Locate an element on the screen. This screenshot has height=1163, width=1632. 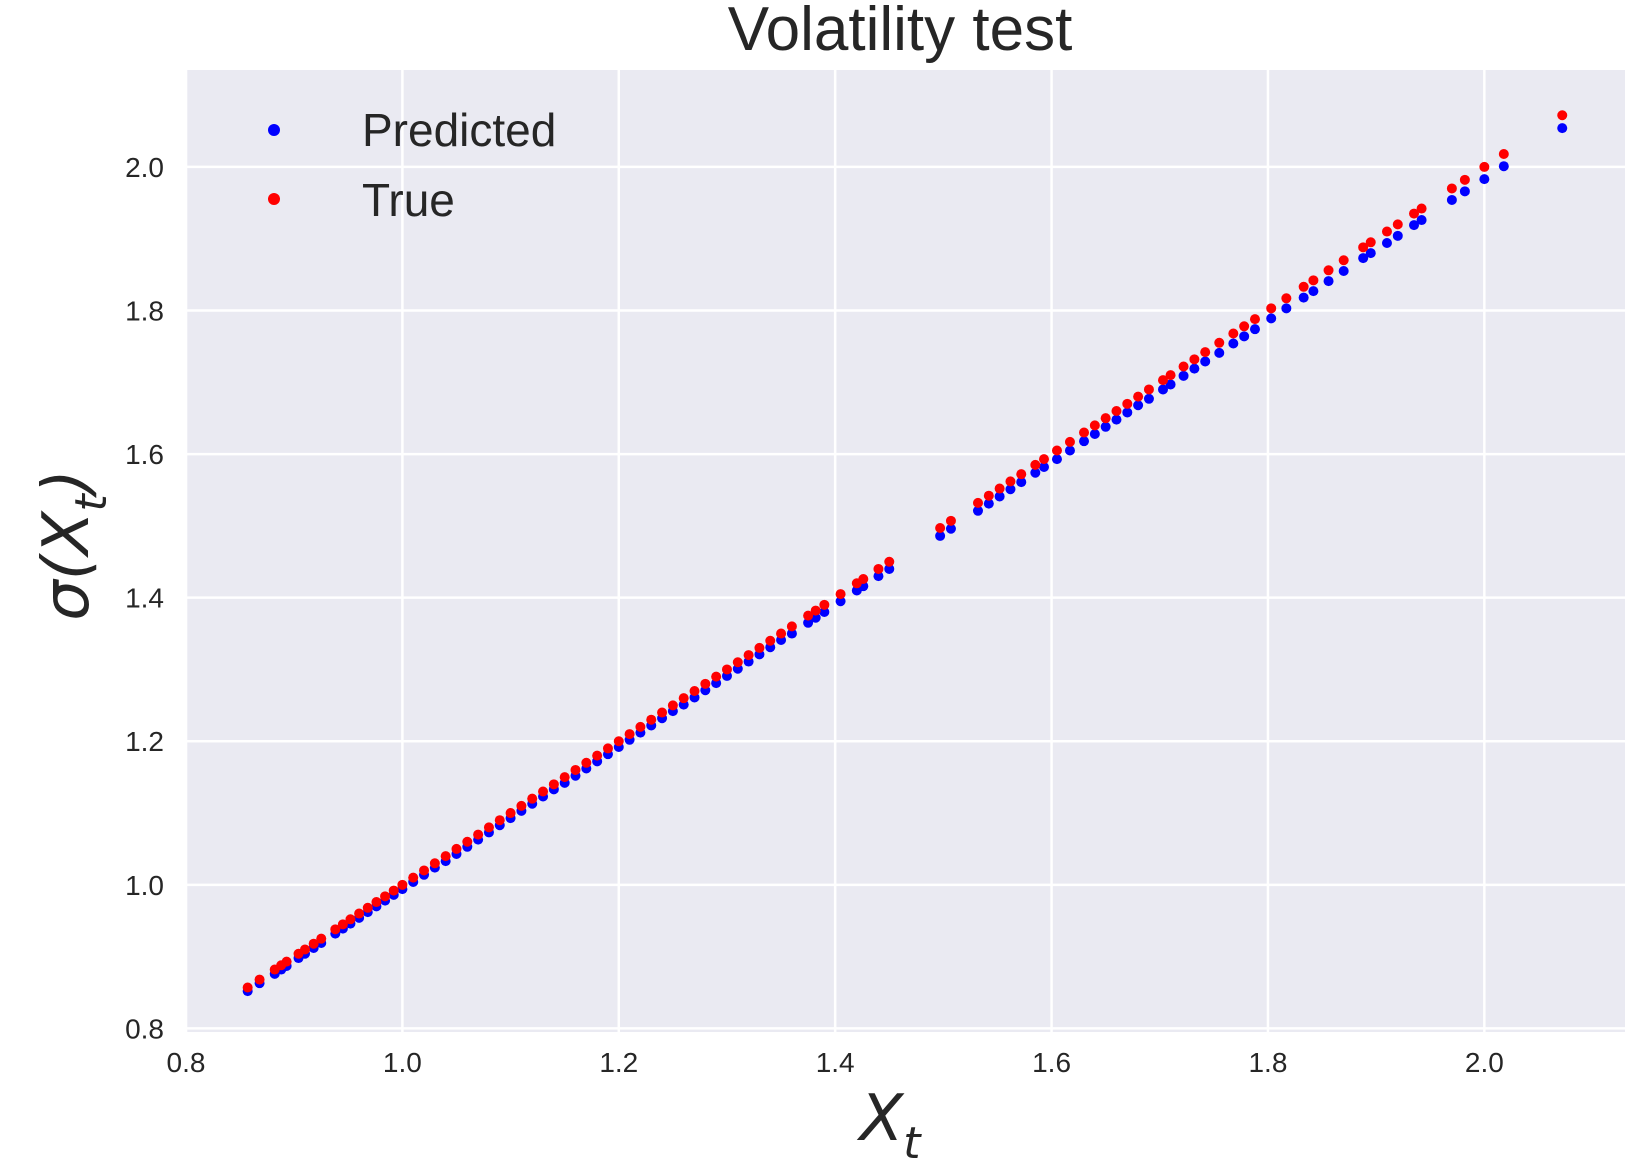
x-tick-labels: 0.8 1.0 1.2 1.4 1.6 1.8 2.0 is located at coordinates (835, 1062).